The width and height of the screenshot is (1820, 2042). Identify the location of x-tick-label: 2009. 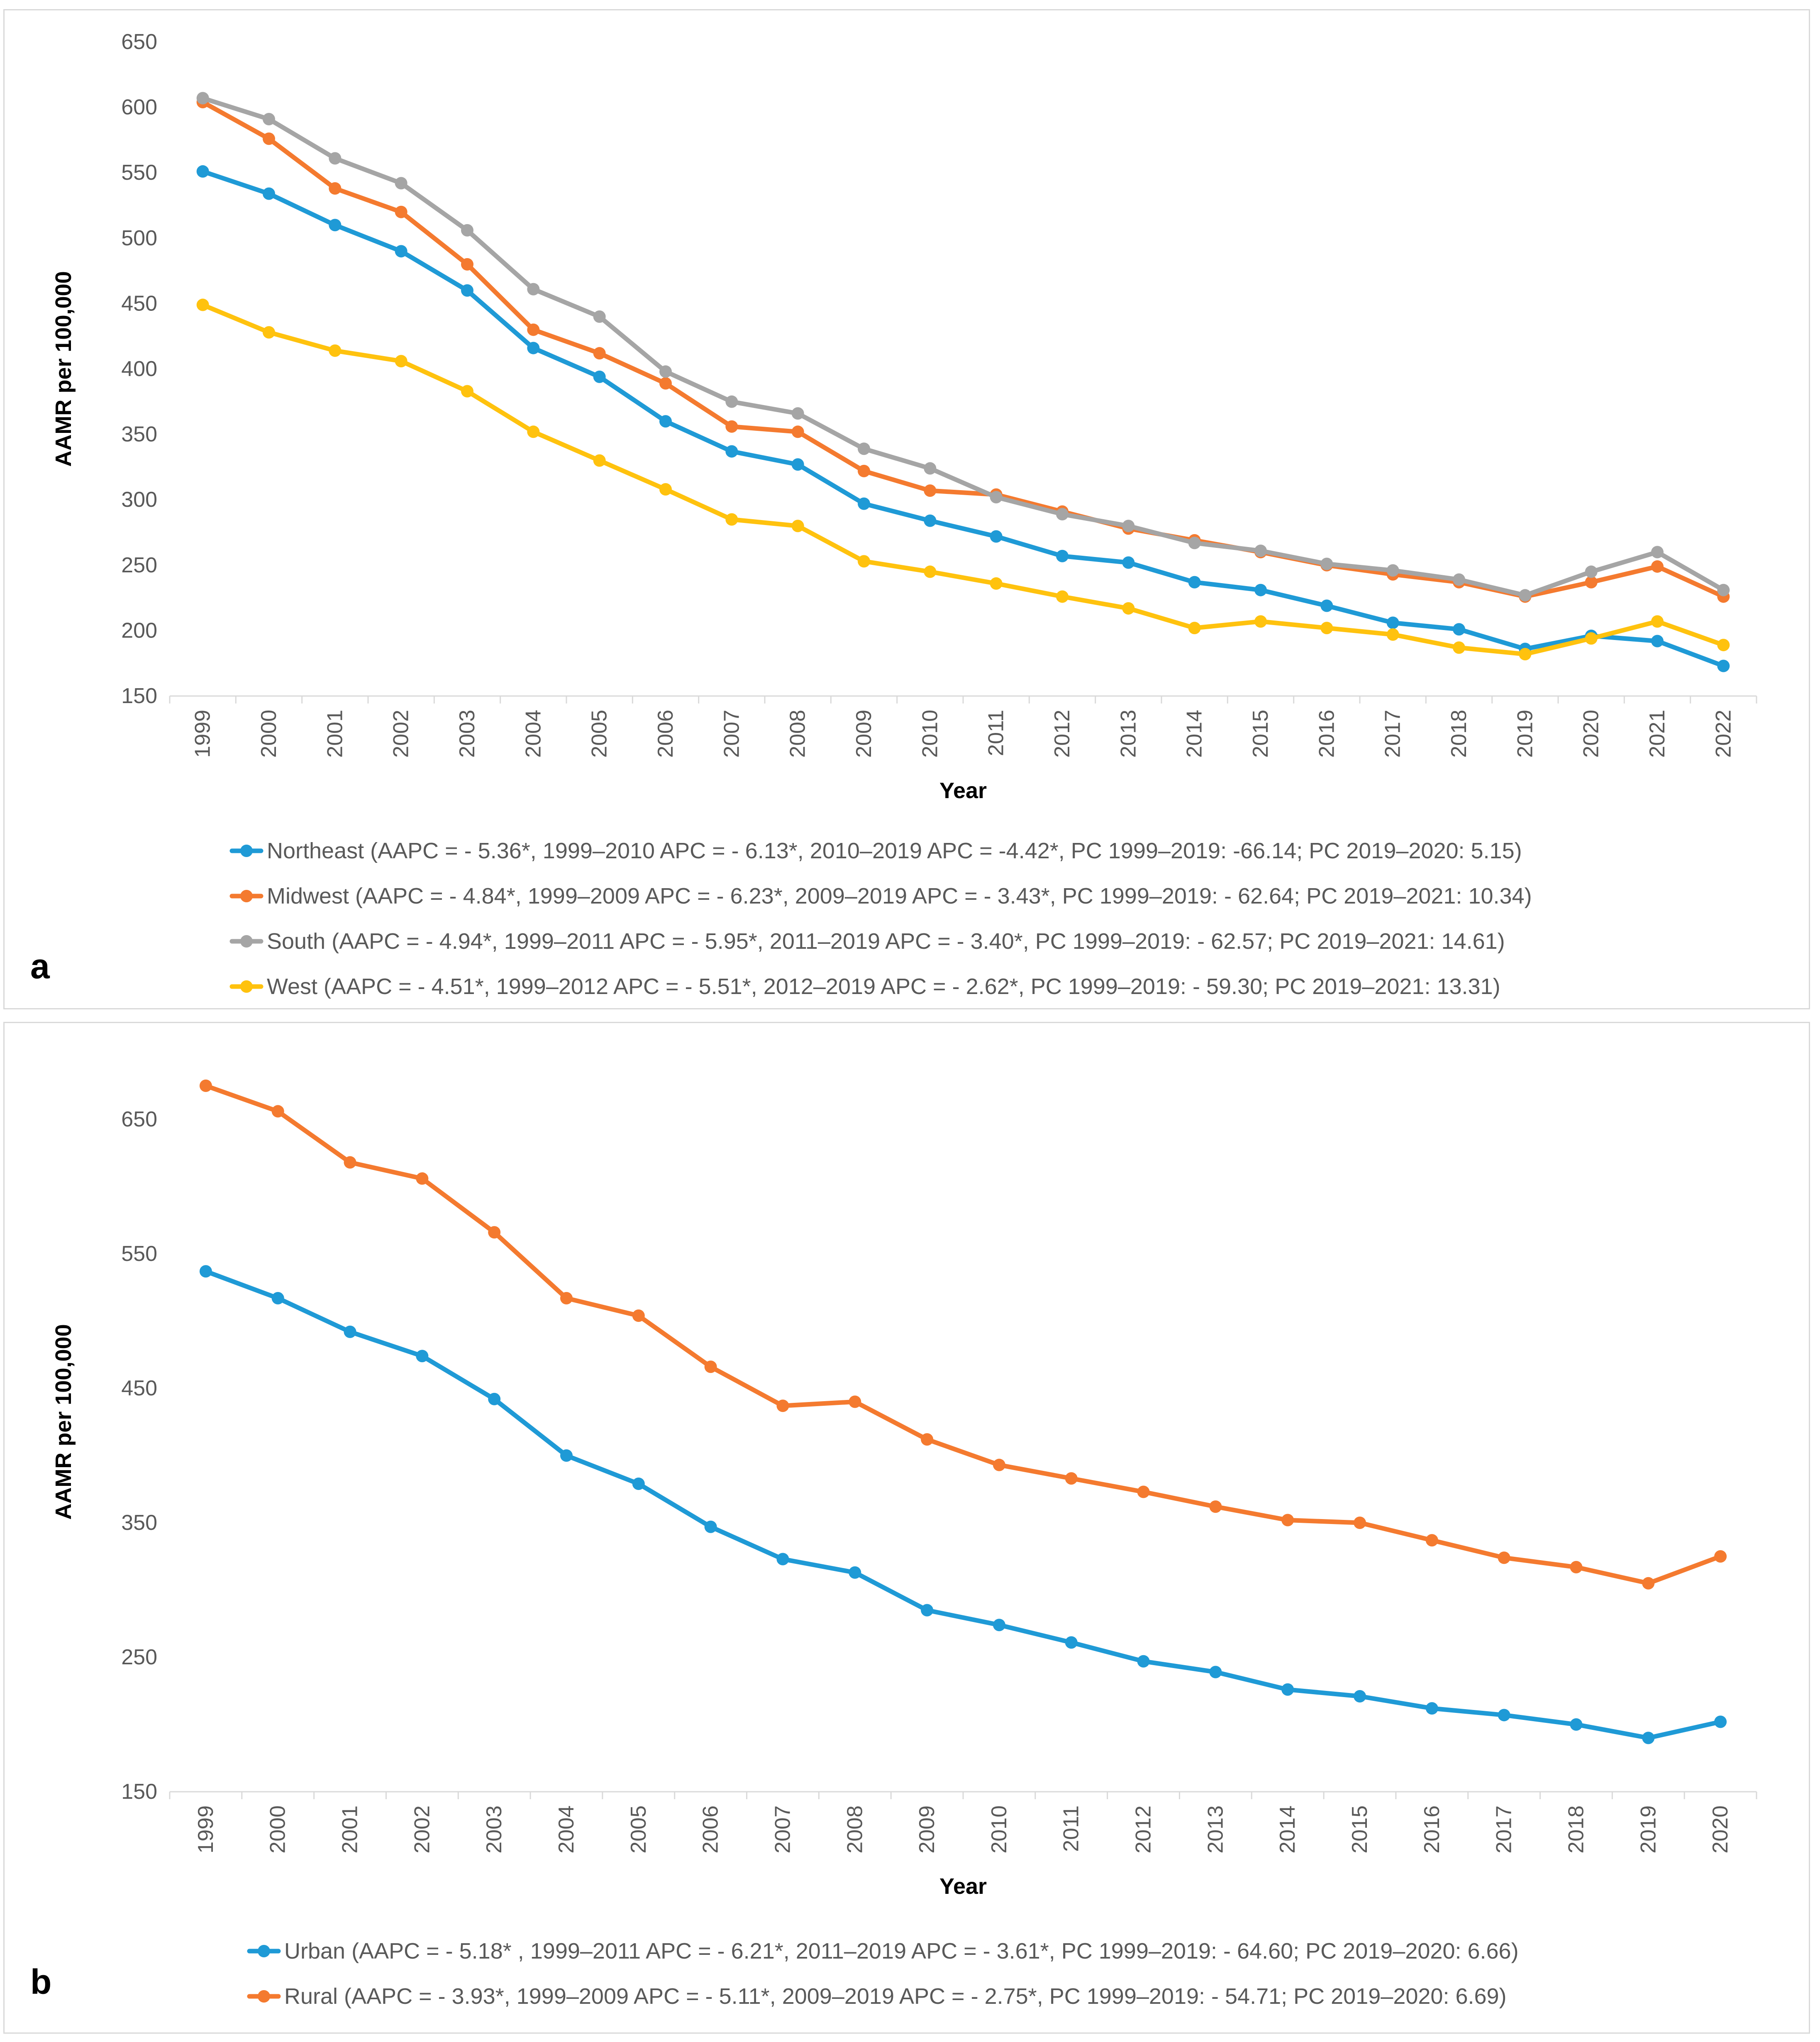
(927, 1829).